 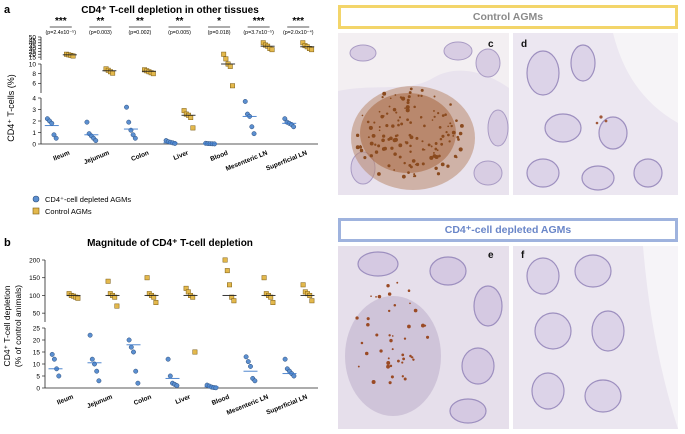 I want to click on micrograph-f-label: f, so click(x=523, y=255).